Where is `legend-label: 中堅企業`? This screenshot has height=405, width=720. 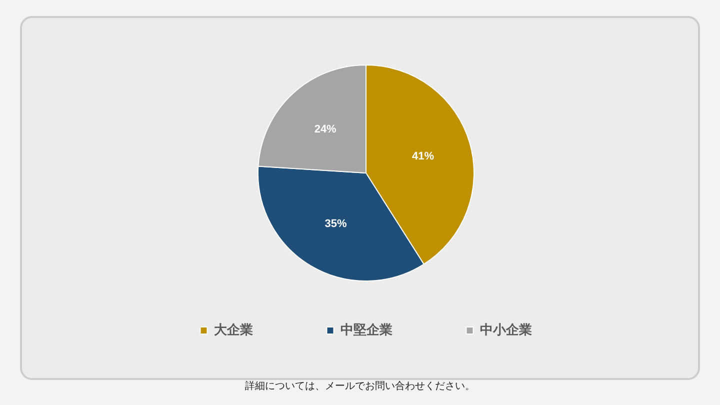
legend-label: 中堅企業 is located at coordinates (366, 330).